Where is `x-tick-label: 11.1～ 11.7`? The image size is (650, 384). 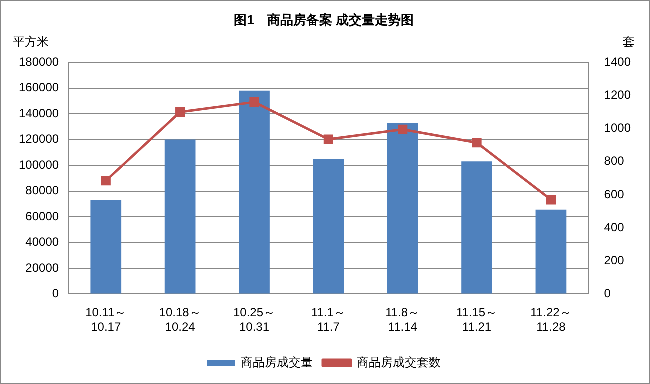 x-tick-label: 11.1～ 11.7 is located at coordinates (328, 320).